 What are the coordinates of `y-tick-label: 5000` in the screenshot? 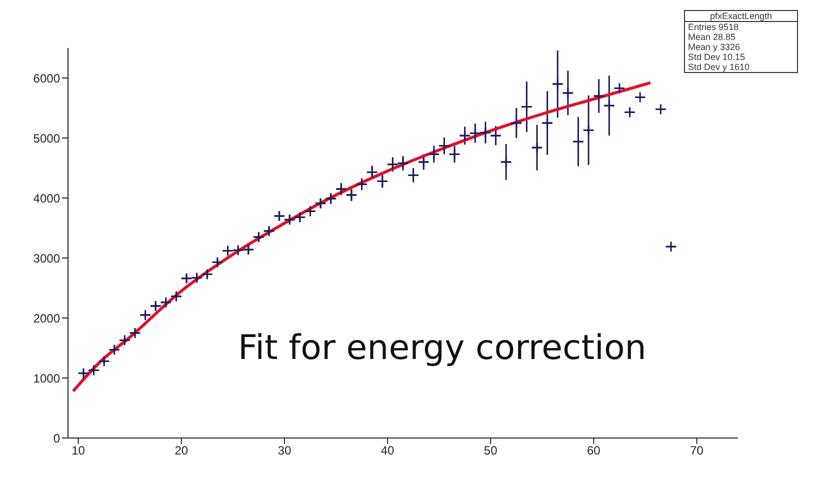 It's located at (46, 138).